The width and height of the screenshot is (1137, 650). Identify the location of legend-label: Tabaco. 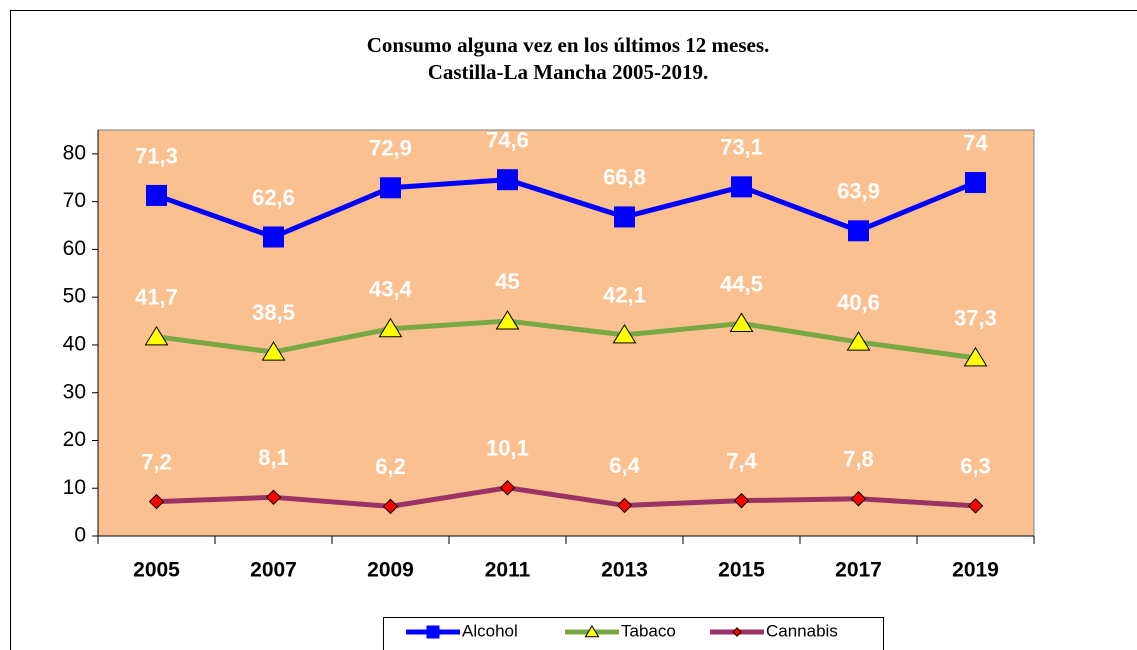
(648, 630).